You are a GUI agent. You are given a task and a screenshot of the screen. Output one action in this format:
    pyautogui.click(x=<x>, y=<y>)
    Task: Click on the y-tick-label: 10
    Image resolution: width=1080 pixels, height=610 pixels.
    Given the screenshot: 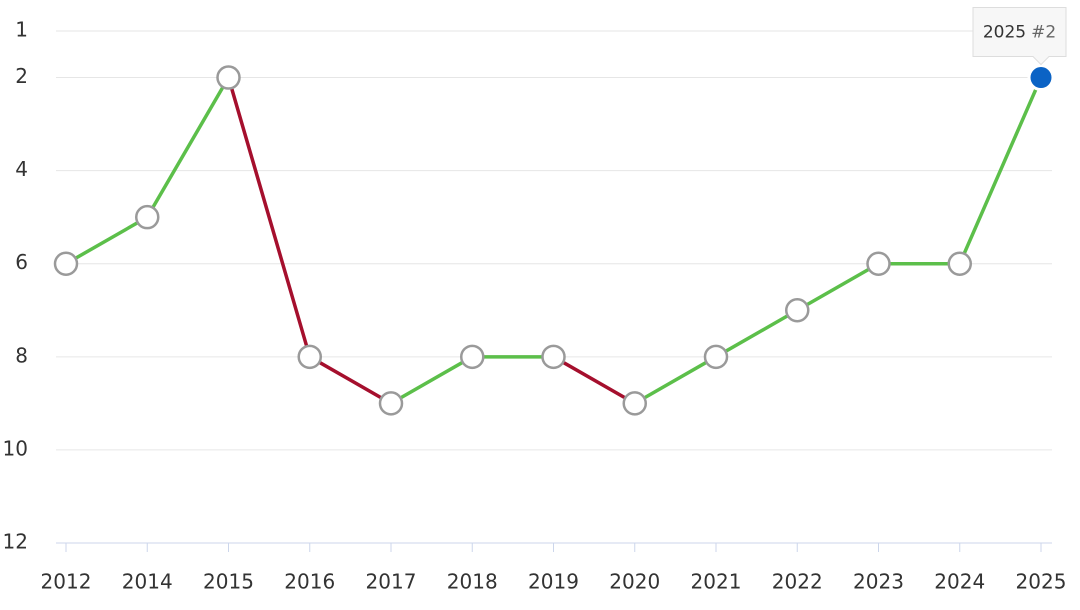 What is the action you would take?
    pyautogui.click(x=15, y=448)
    